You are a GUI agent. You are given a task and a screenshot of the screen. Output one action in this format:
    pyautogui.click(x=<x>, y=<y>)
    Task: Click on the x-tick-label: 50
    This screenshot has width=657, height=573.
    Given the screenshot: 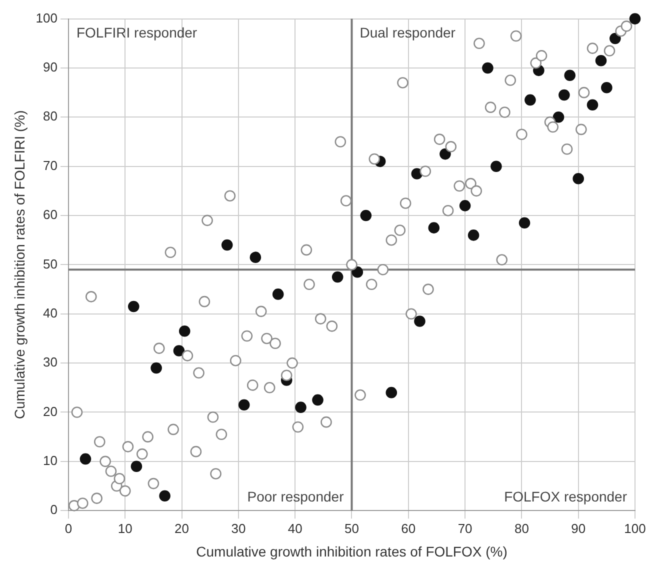 What is the action you would take?
    pyautogui.click(x=351, y=528)
    